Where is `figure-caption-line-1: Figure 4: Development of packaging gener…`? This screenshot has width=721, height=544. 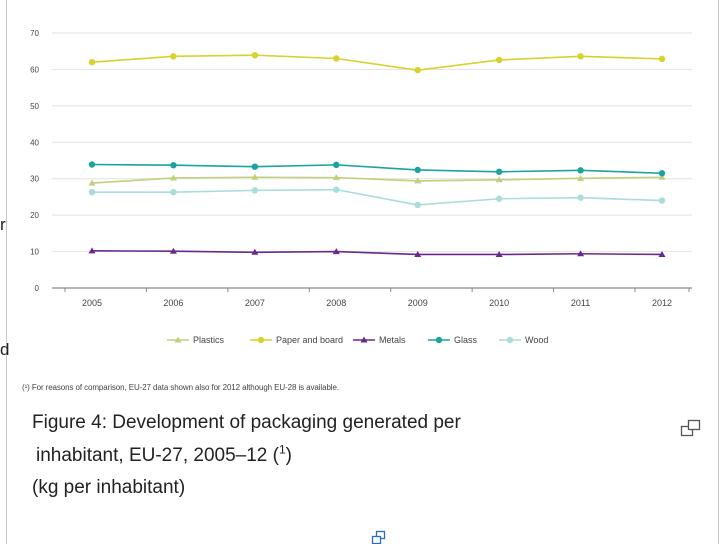 figure-caption-line-1: Figure 4: Development of packaging gener… is located at coordinates (246, 422).